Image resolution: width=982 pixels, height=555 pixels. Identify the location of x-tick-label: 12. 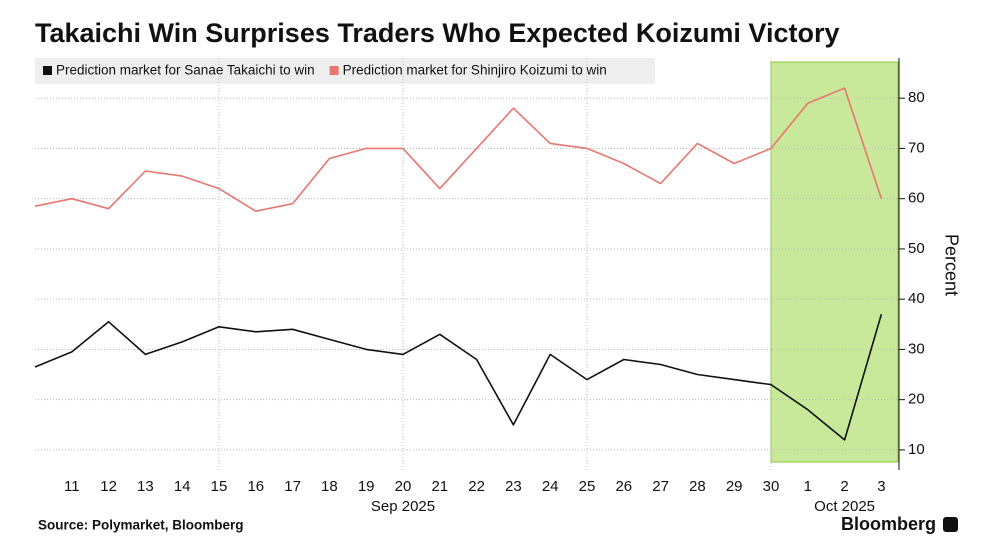
(108, 486).